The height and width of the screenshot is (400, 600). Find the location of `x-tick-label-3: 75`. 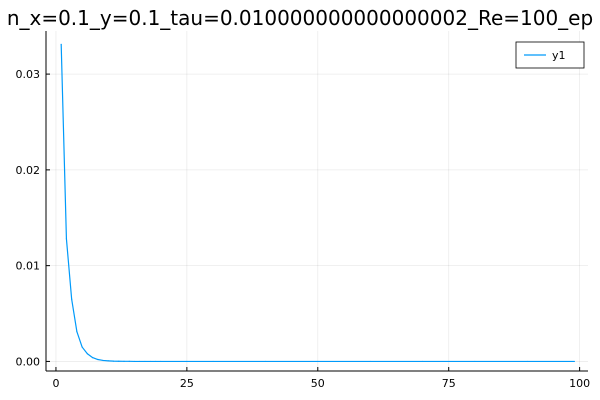

x-tick-label-3: 75 is located at coordinates (449, 383).